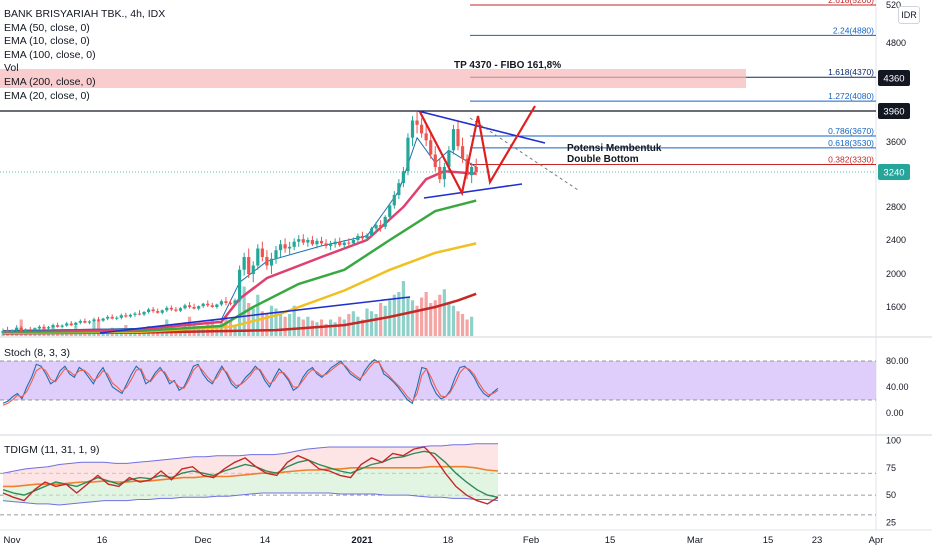  I want to click on volume-series, so click(237, 308).